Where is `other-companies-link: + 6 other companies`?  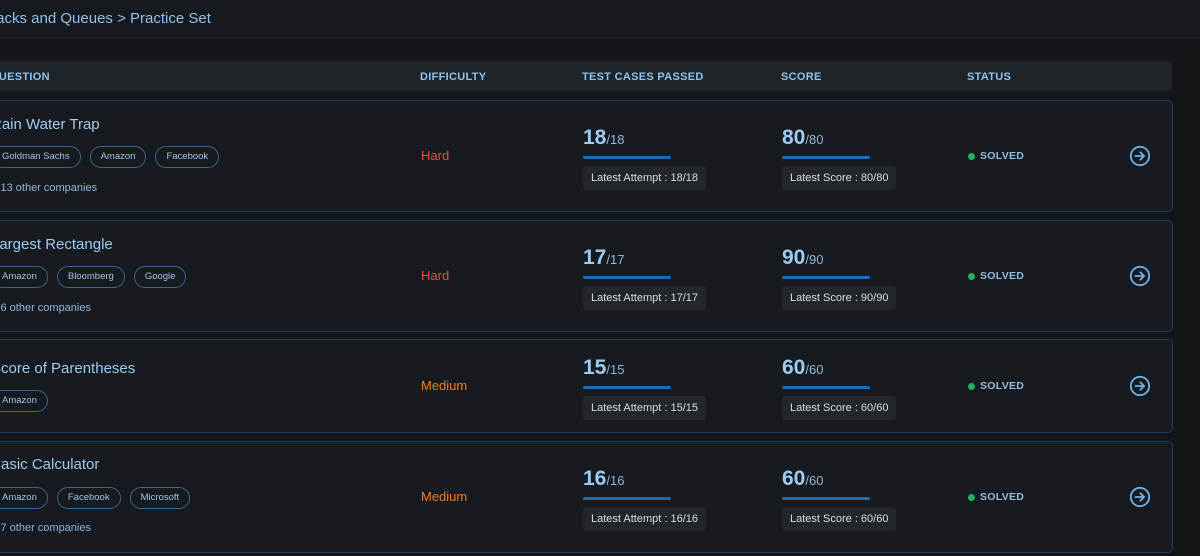 other-companies-link: + 6 other companies is located at coordinates (45, 308).